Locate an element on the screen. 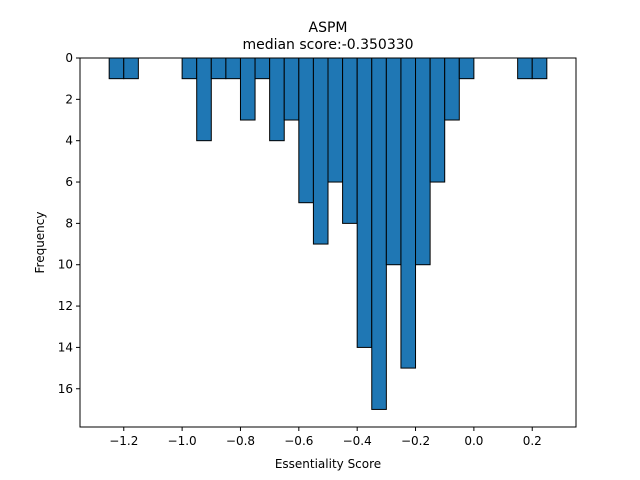 This screenshot has height=480, width=640. y-tick-label: 12 is located at coordinates (65, 306).